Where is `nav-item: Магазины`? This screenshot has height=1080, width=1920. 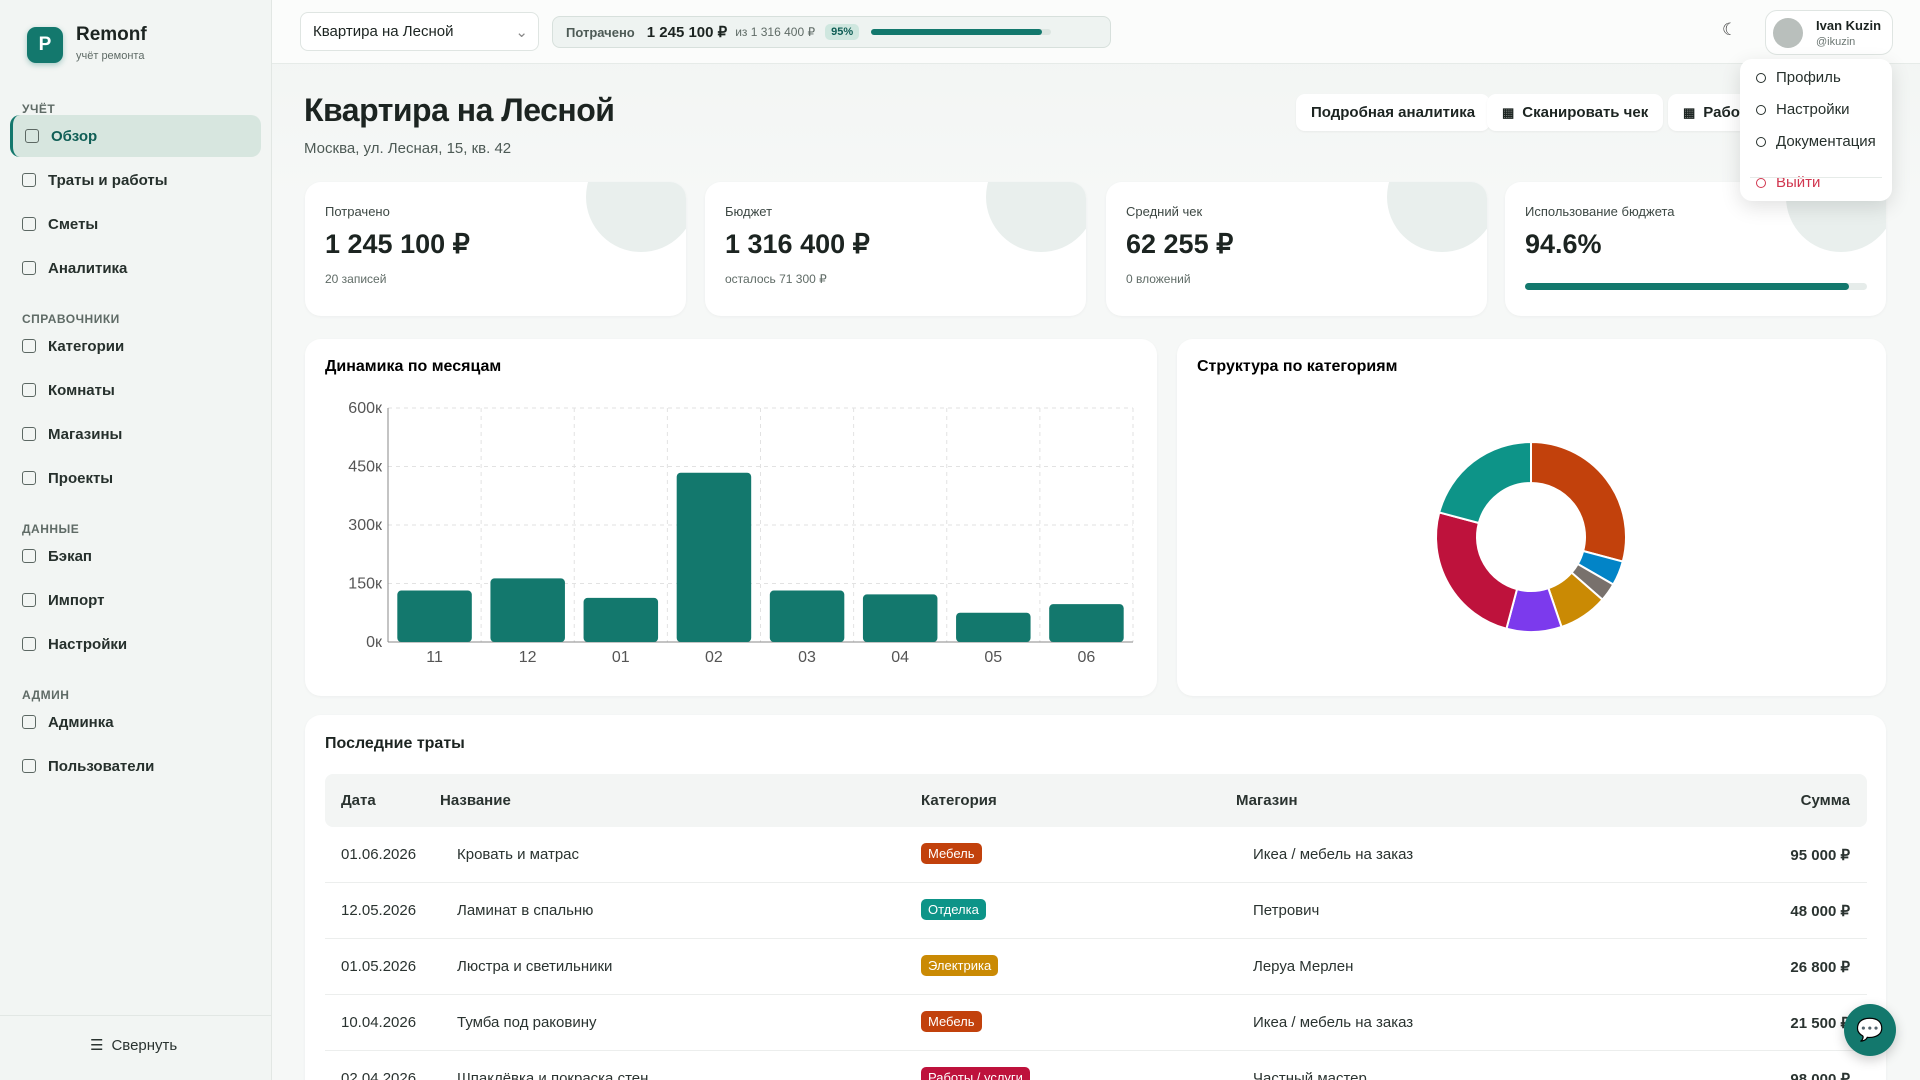
nav-item: Магазины is located at coordinates (135, 434).